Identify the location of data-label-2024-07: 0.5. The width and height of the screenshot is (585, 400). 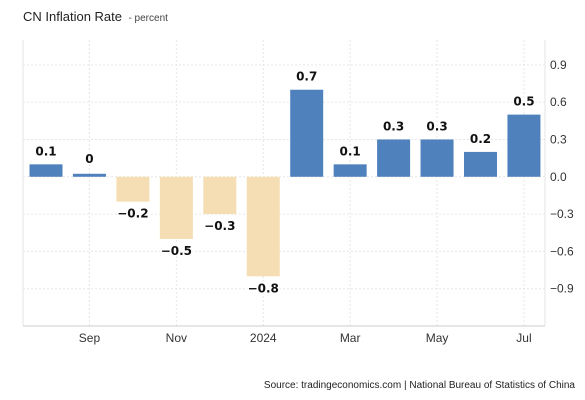
(523, 102).